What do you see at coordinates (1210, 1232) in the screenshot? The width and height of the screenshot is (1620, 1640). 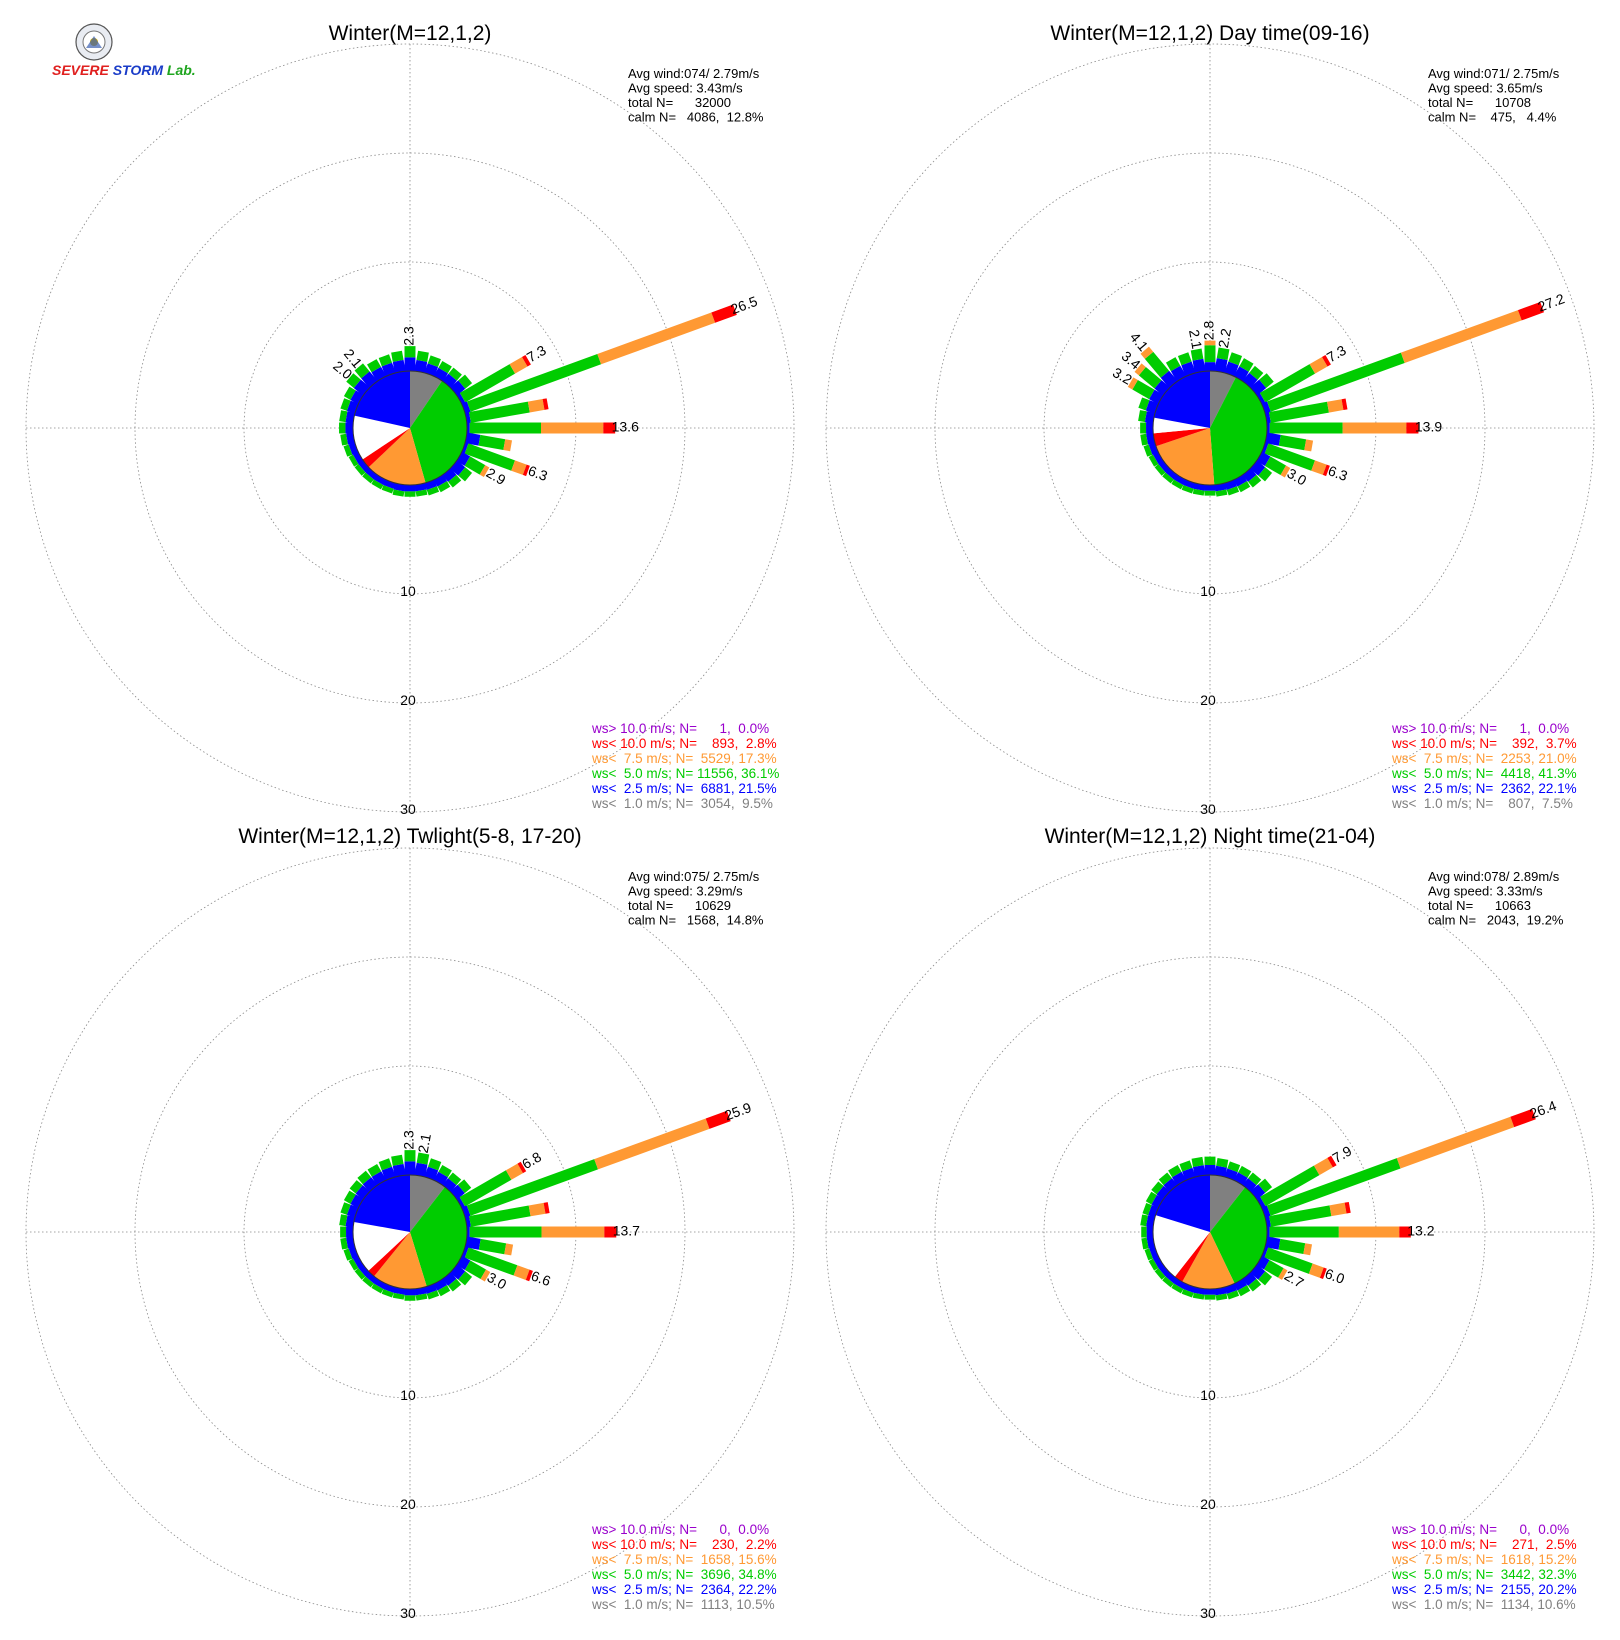 I see `pie-outline` at bounding box center [1210, 1232].